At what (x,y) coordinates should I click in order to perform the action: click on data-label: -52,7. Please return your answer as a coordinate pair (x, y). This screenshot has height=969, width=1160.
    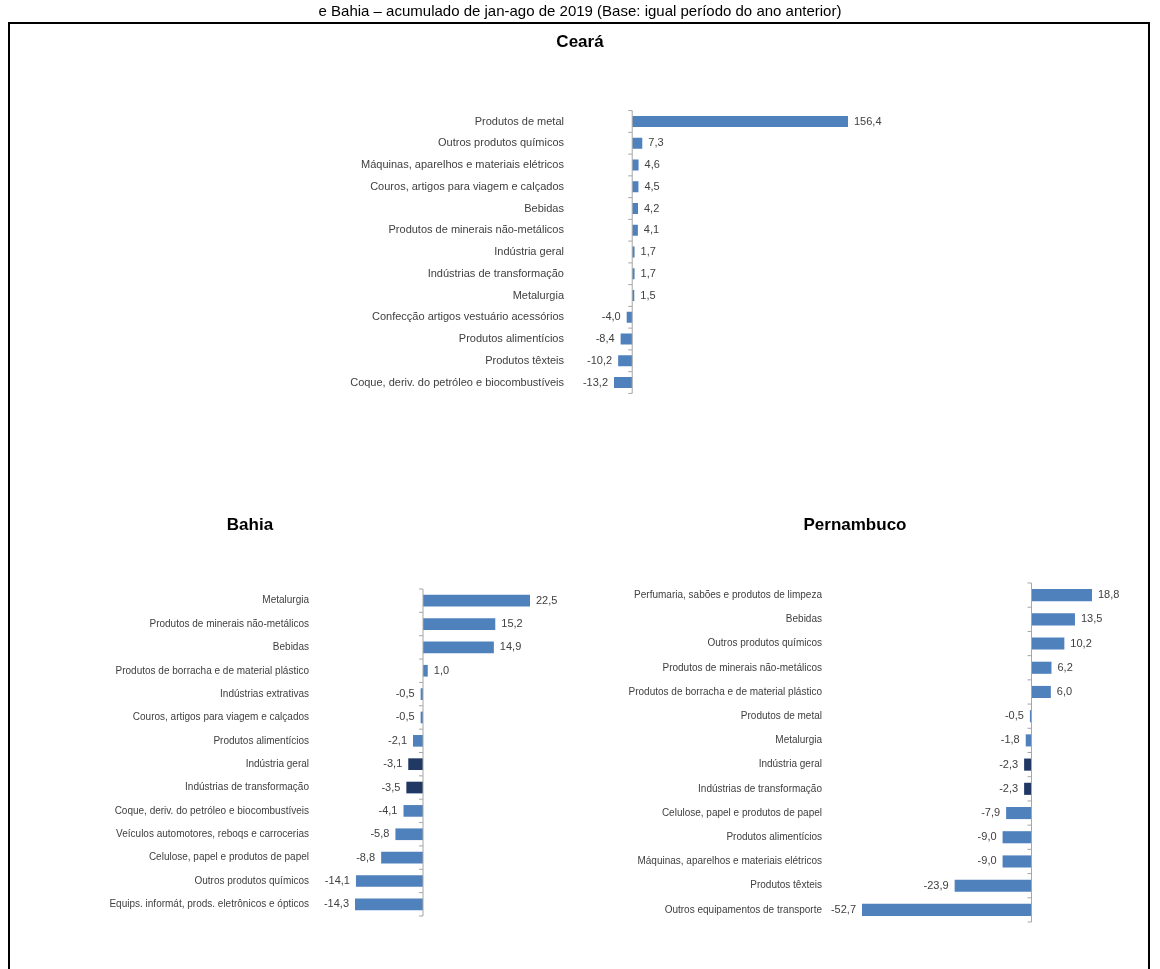
    Looking at the image, I should click on (843, 908).